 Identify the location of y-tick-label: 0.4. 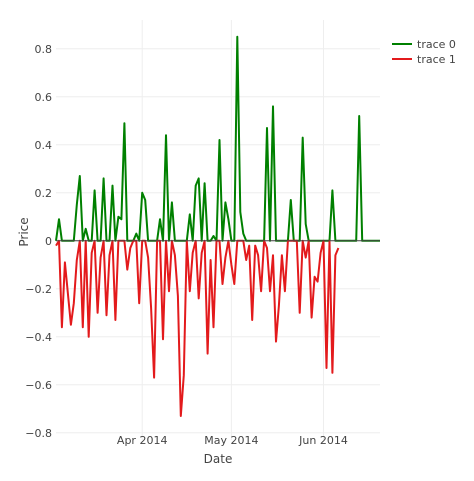
(44, 145).